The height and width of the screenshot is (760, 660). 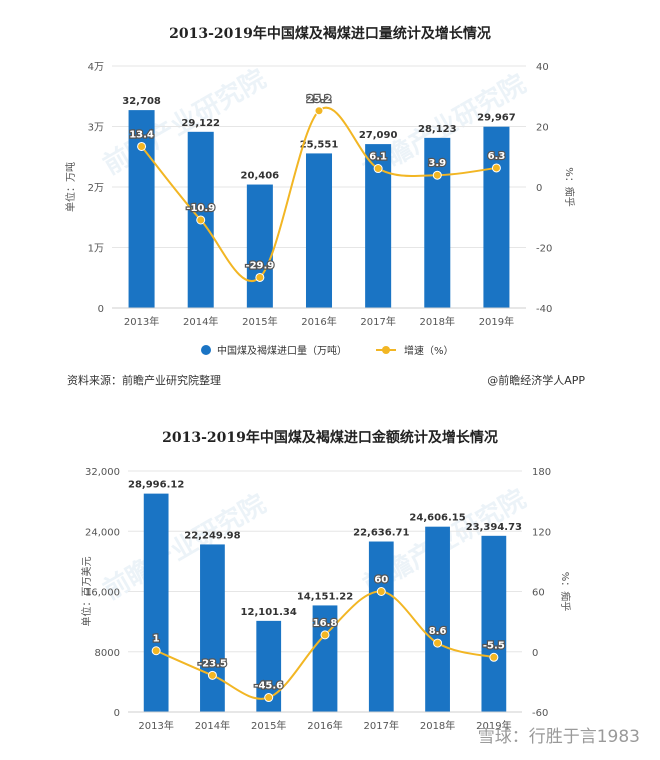 I want to click on chart2-growth-label: 8.6, so click(x=438, y=631).